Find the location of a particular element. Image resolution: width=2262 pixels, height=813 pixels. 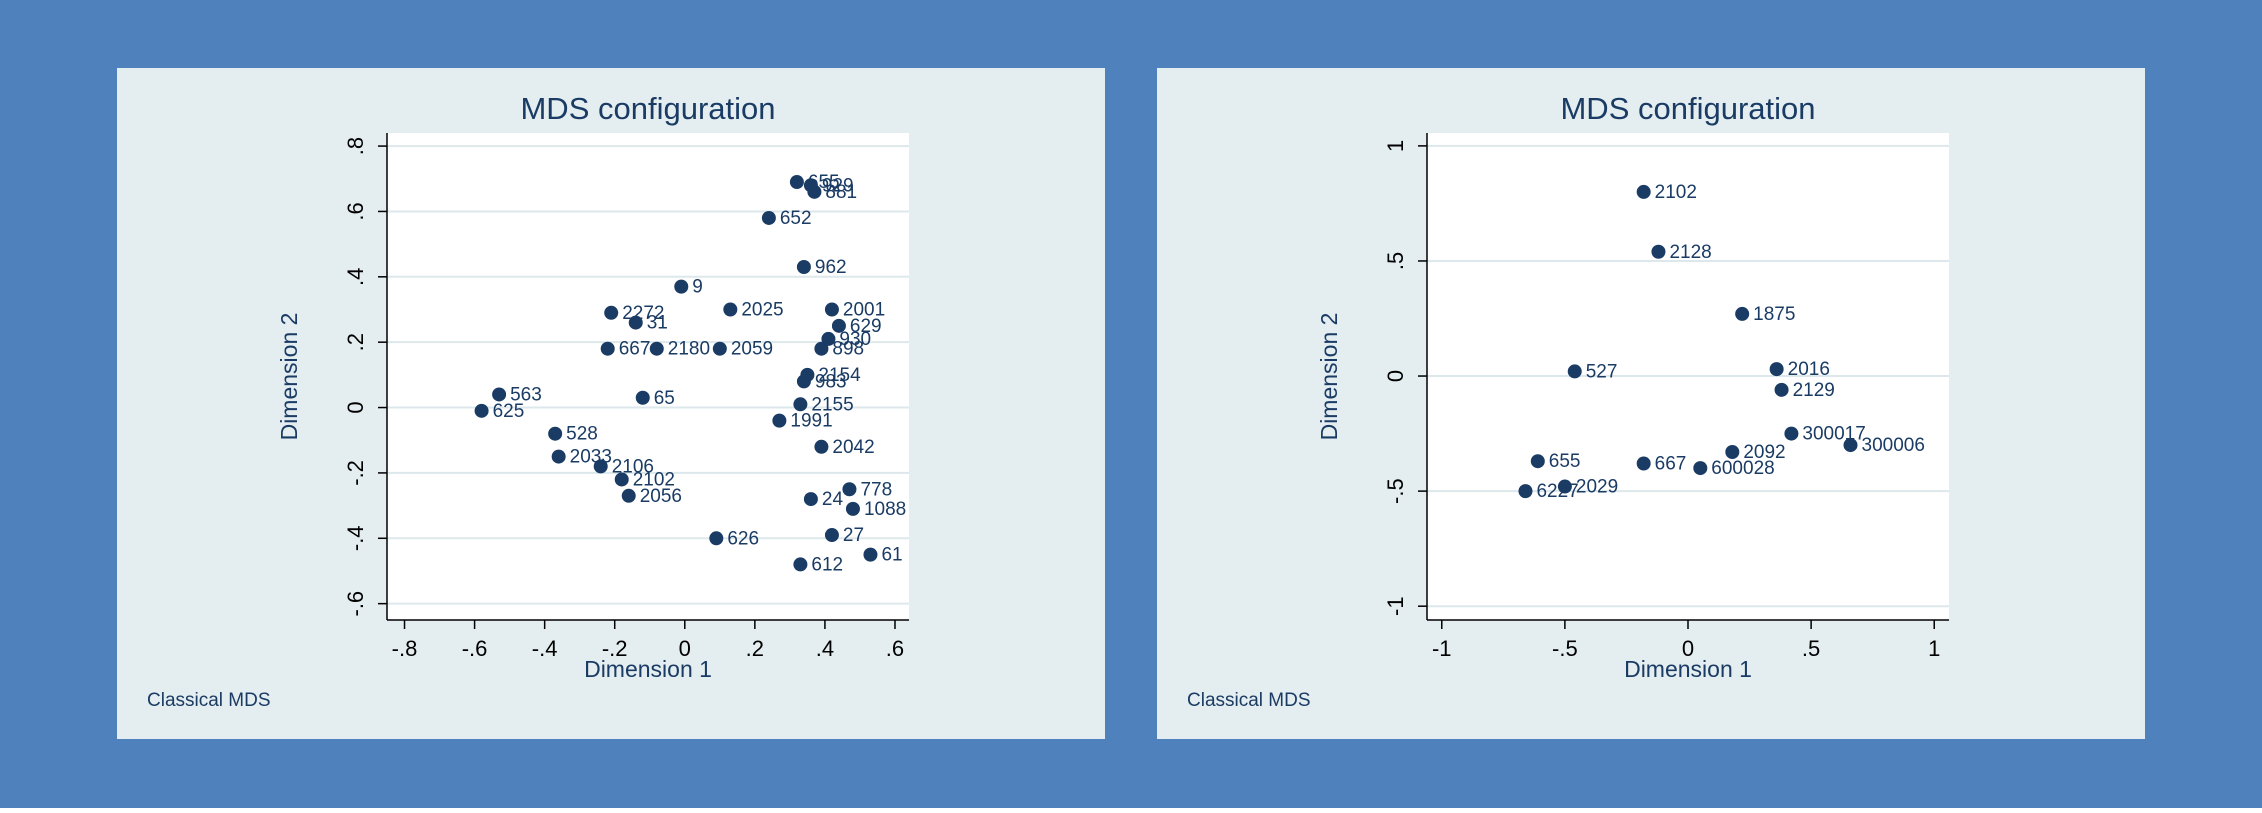

point-label: 2155 is located at coordinates (832, 404).